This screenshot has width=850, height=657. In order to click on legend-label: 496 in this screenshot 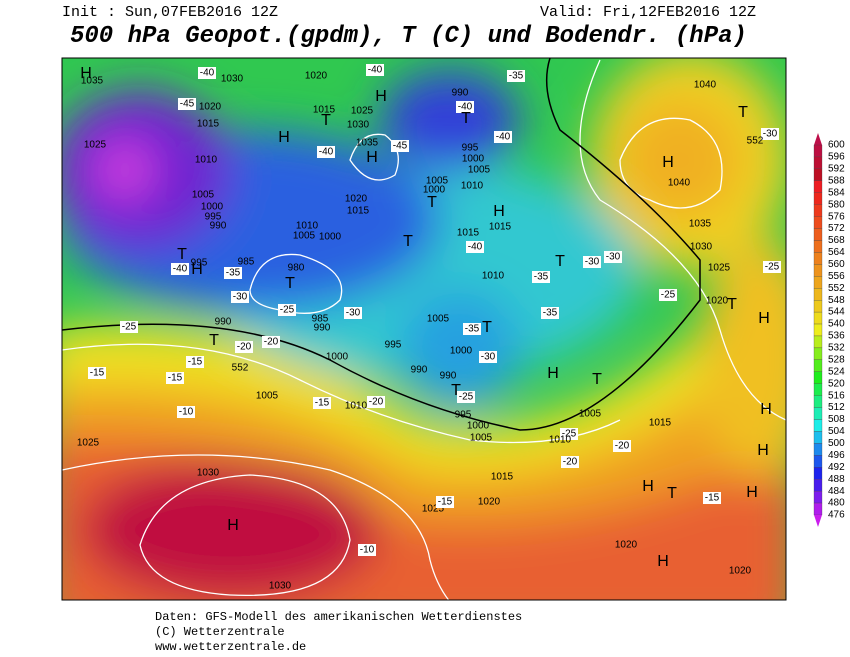, I will do `click(836, 455)`.